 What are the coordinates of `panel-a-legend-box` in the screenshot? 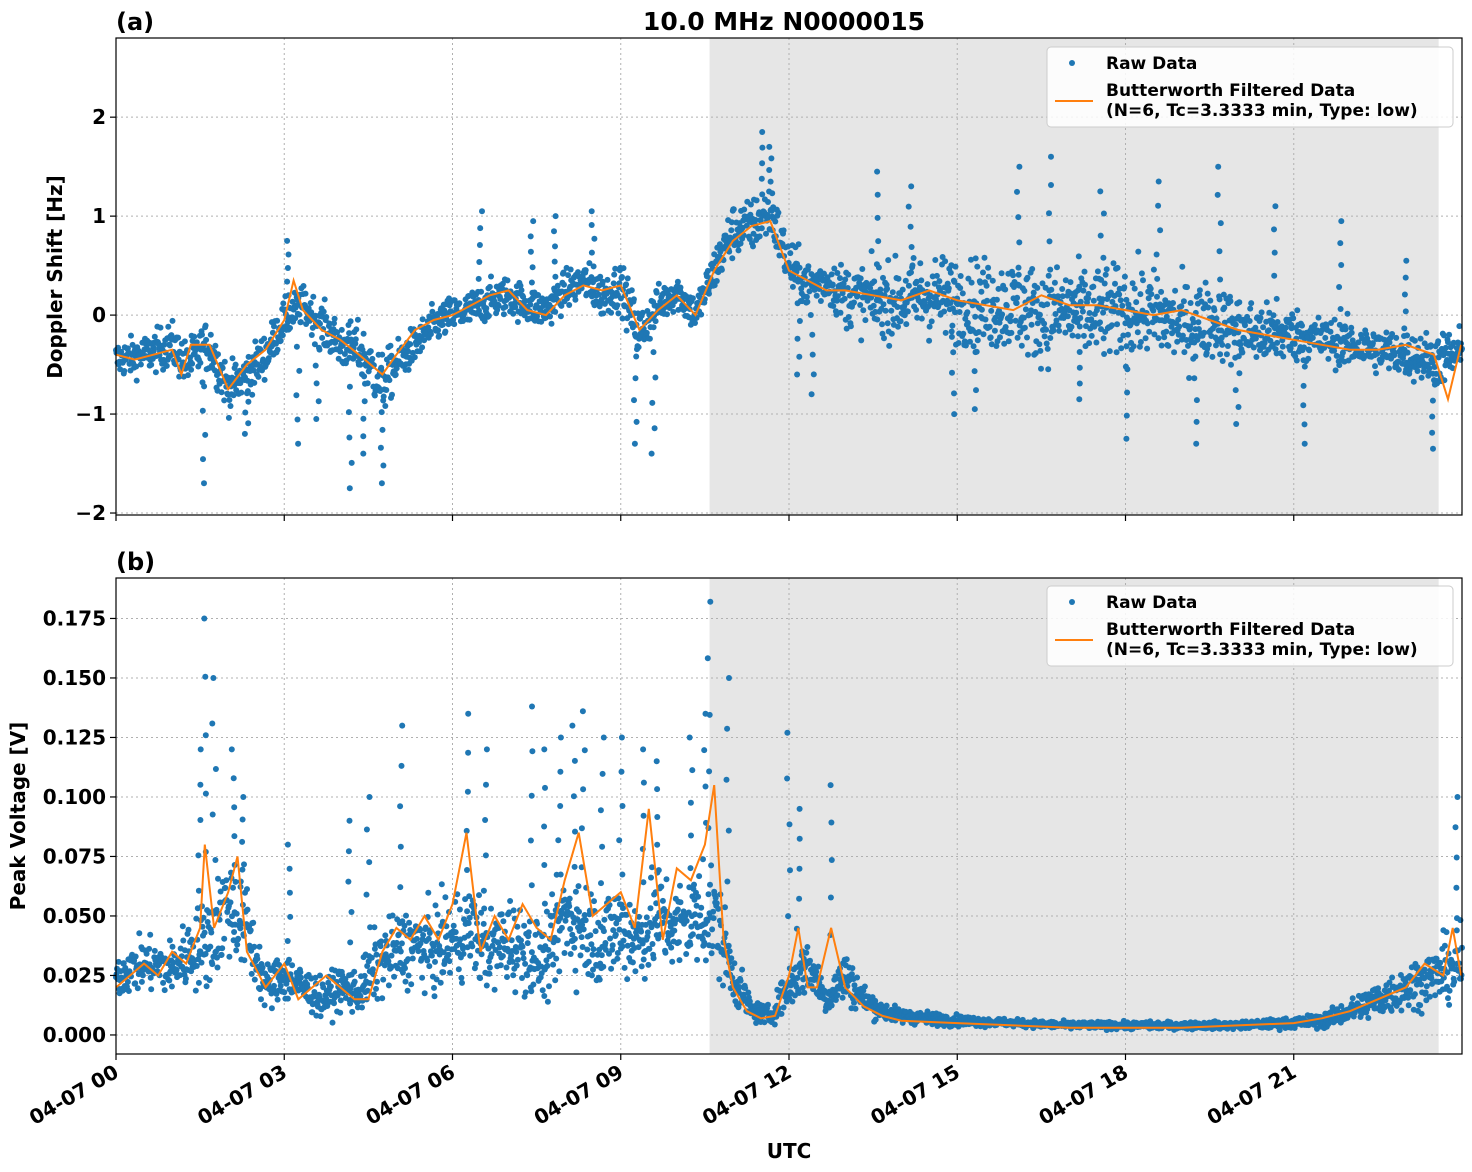 It's located at (1250, 87).